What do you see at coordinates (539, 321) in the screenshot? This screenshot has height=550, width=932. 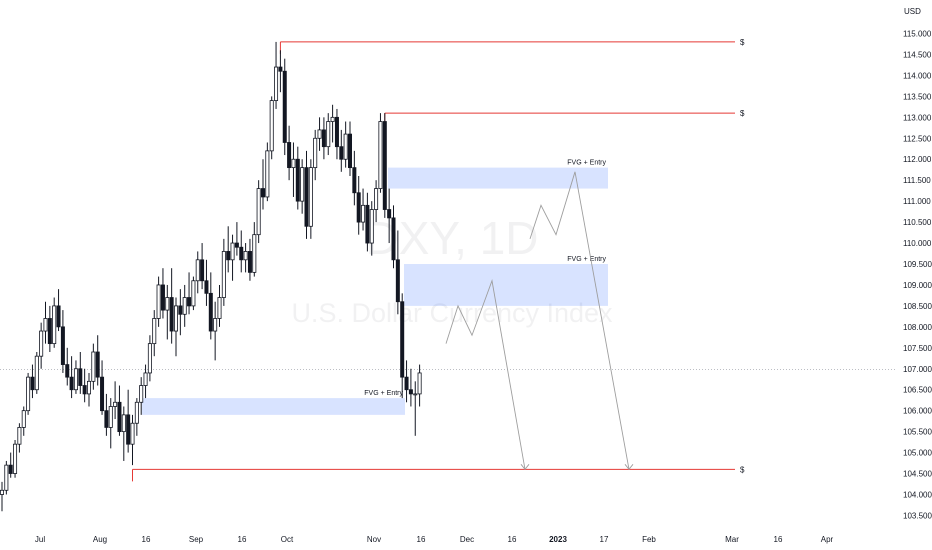 I see `projection-paths` at bounding box center [539, 321].